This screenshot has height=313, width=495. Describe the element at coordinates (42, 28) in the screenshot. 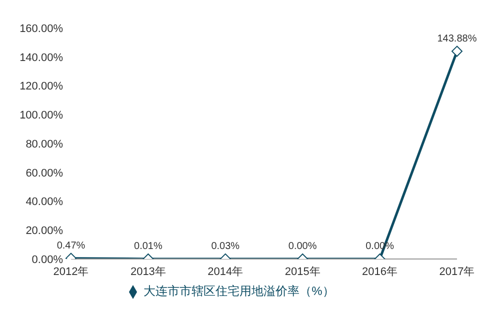

I see `y-tick-label: 160.00%` at that location.